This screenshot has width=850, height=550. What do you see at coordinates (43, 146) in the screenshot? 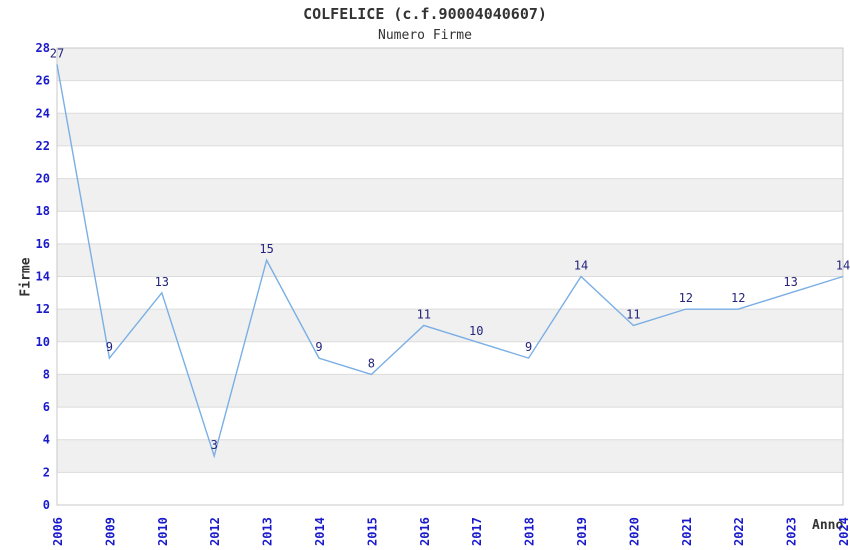
I see `y-tick-label: 22` at bounding box center [43, 146].